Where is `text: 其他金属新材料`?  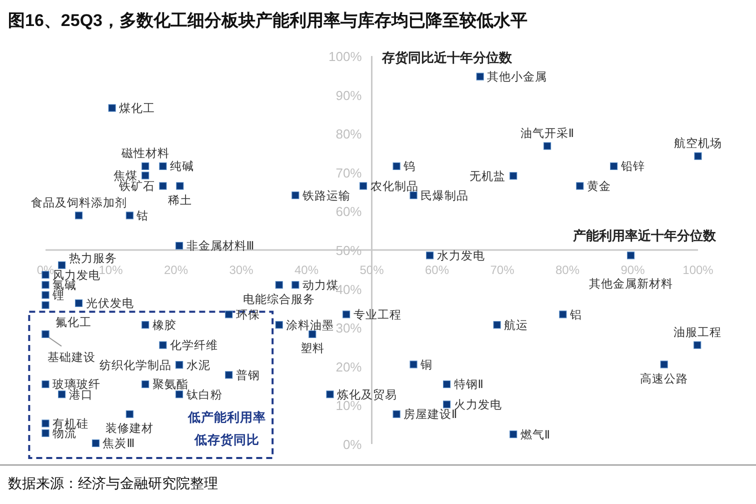
text: 其他金属新材料 is located at coordinates (630, 283).